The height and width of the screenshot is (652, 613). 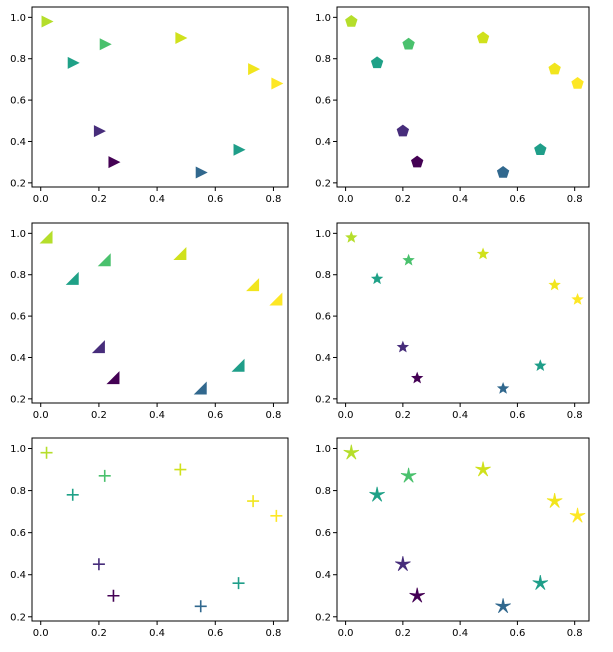 I want to click on subplot-4-points, so click(x=464, y=312).